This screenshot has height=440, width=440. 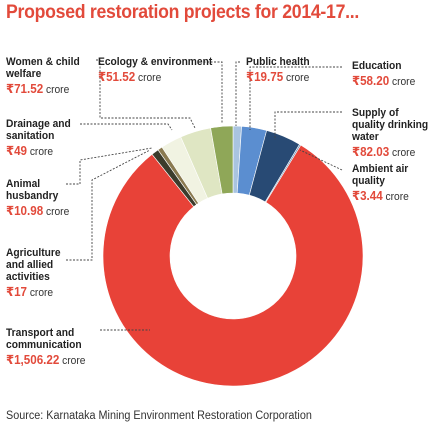 What do you see at coordinates (371, 81) in the screenshot?
I see `label-value: ₹58.20` at bounding box center [371, 81].